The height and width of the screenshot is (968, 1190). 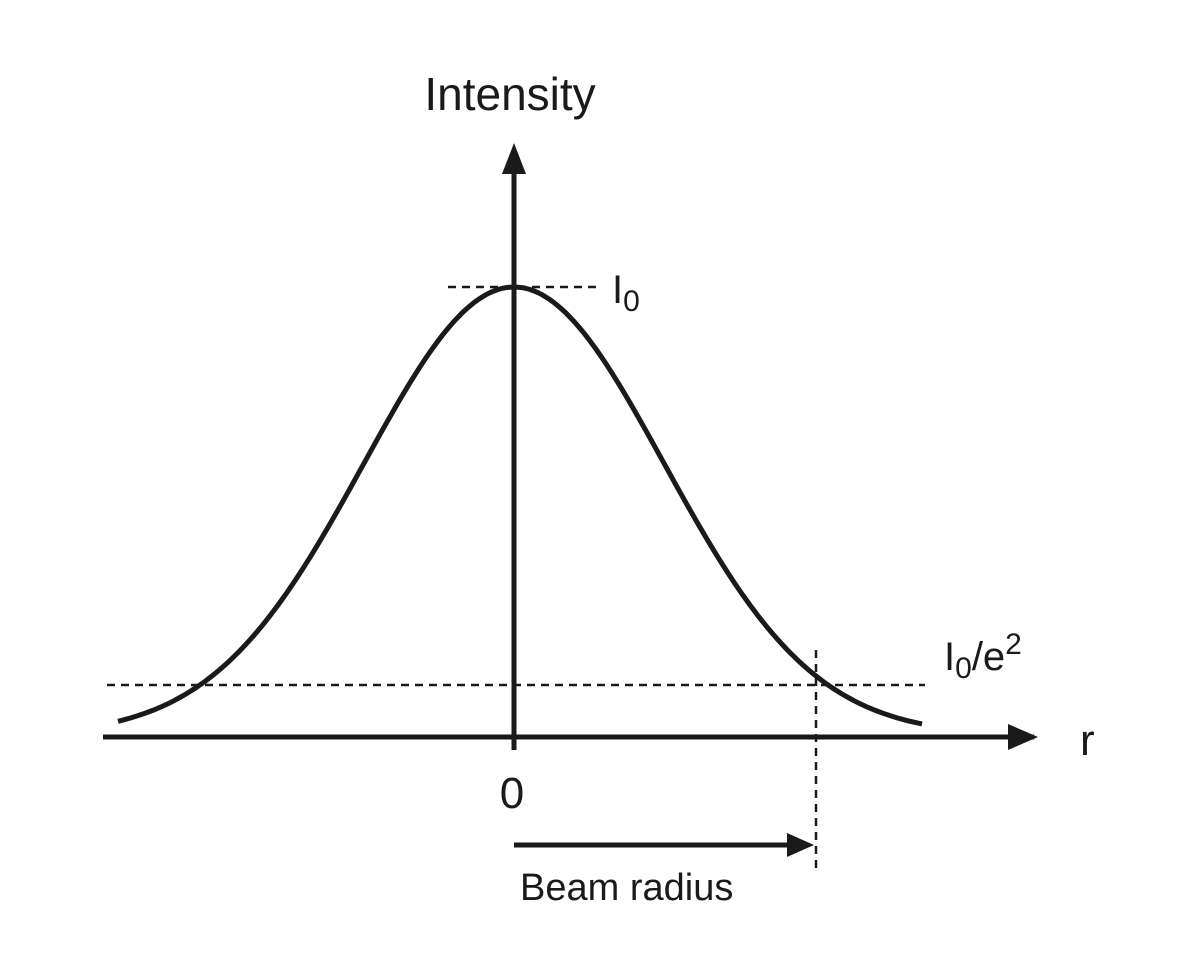 What do you see at coordinates (512, 793) in the screenshot?
I see `origin-label: 0` at bounding box center [512, 793].